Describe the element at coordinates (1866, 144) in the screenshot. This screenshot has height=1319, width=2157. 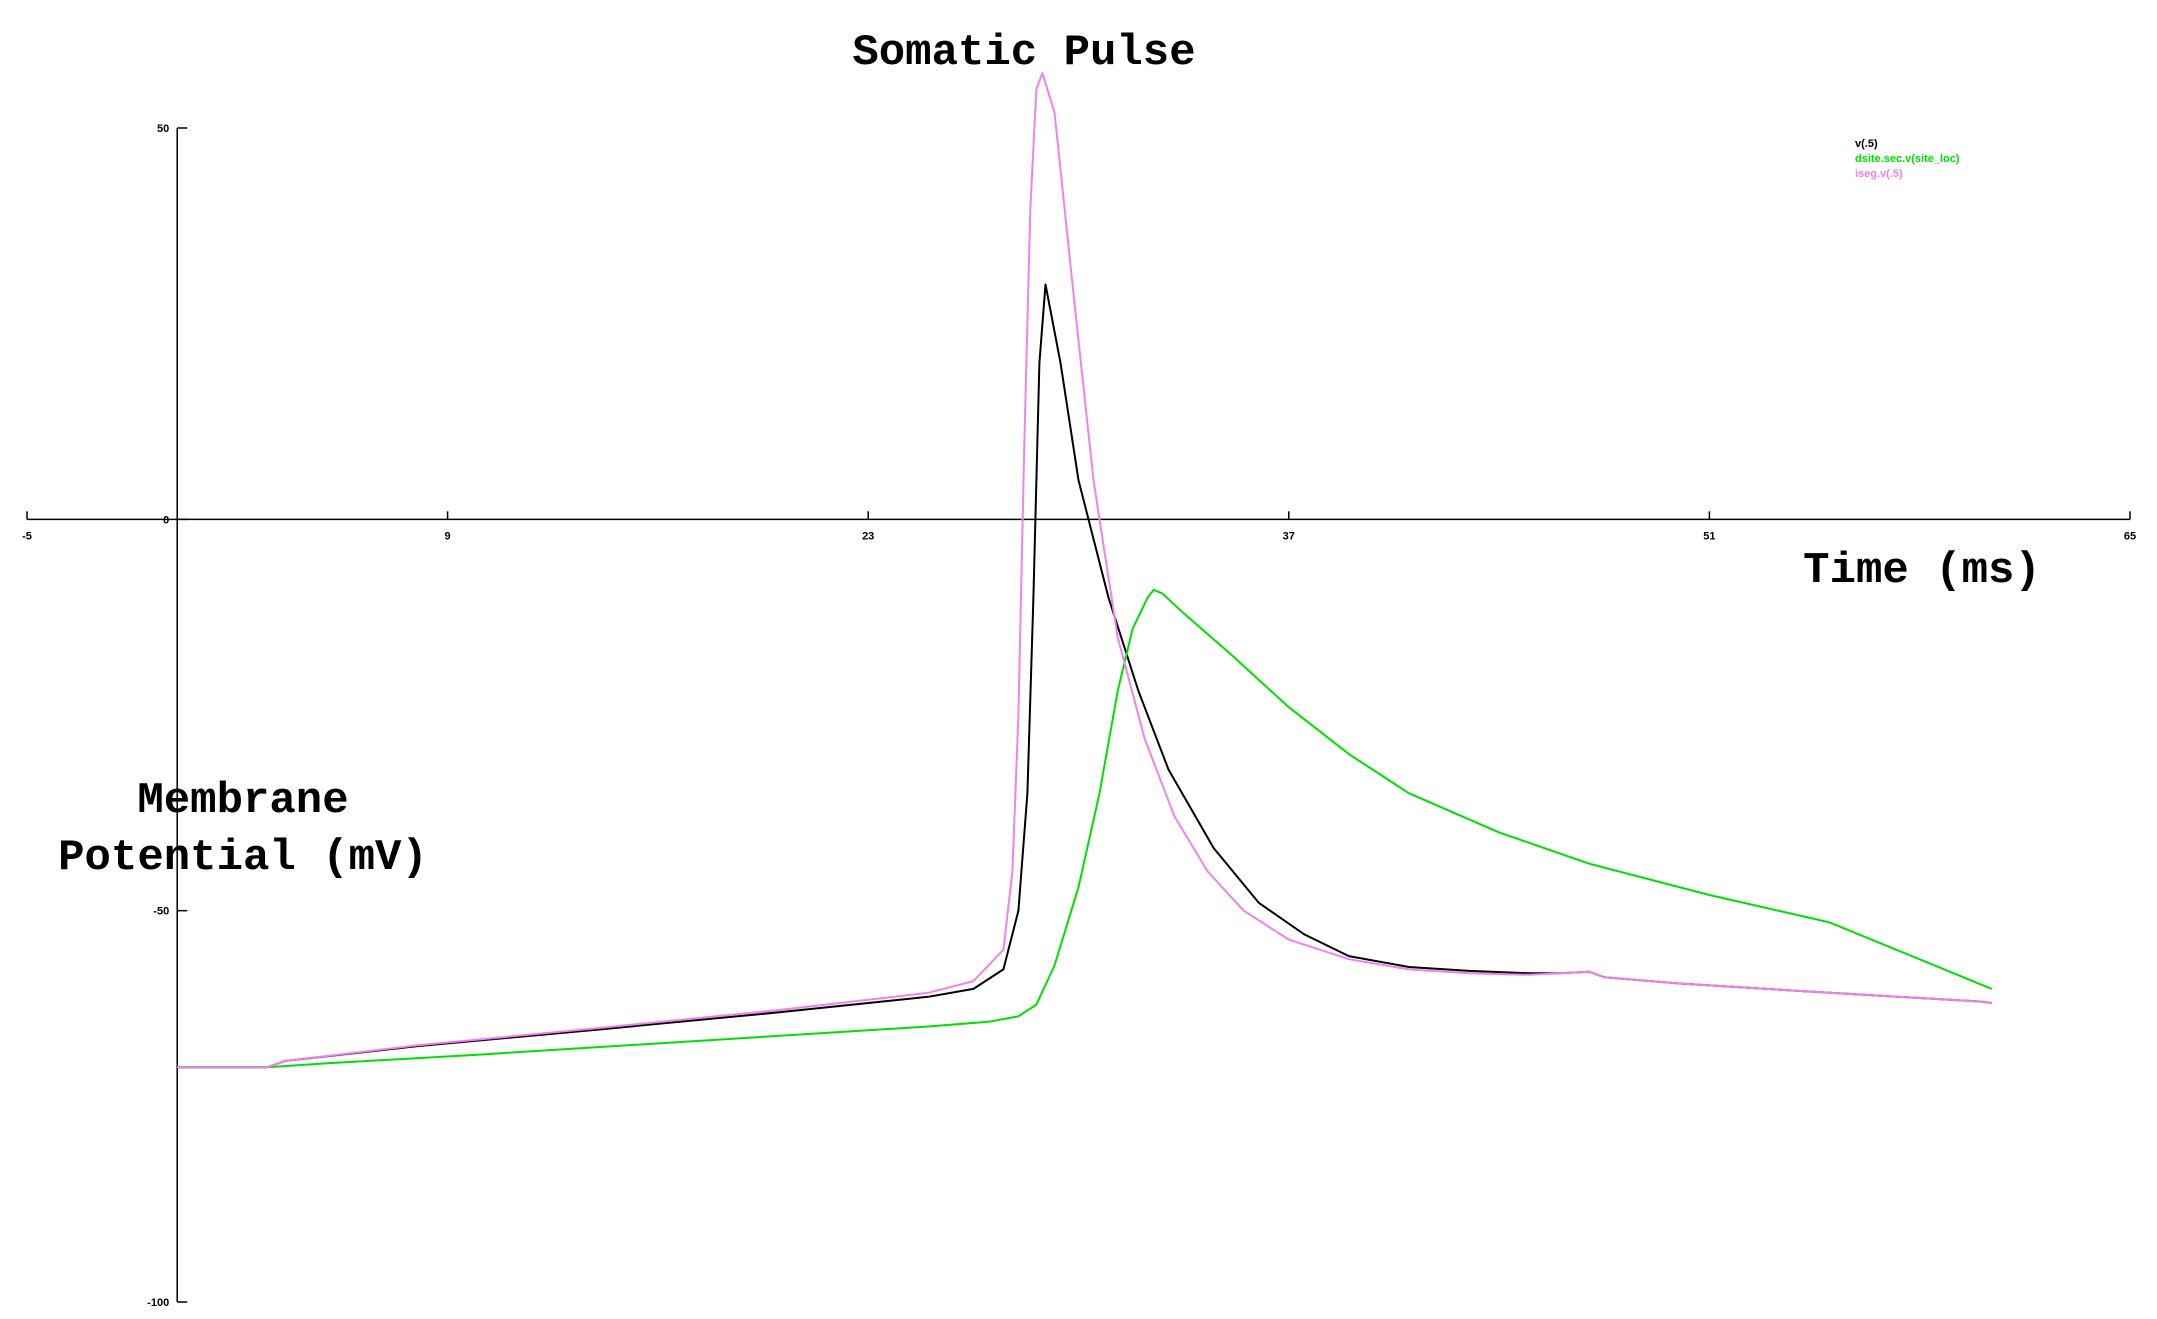
I see `legend-entry-0: v(.5)` at that location.